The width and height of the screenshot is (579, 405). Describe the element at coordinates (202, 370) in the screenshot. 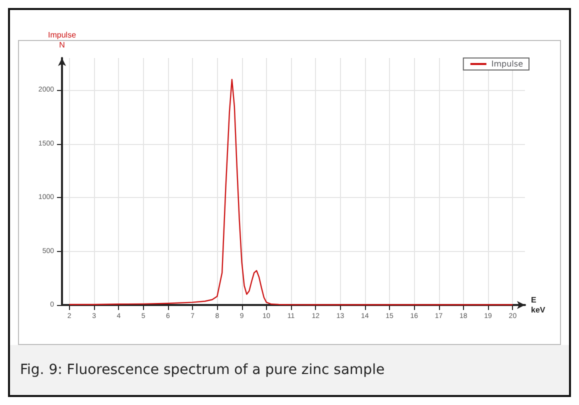

I see `caption: Fig. 9: Fluorescence spectrum of a pure zinc sample` at that location.